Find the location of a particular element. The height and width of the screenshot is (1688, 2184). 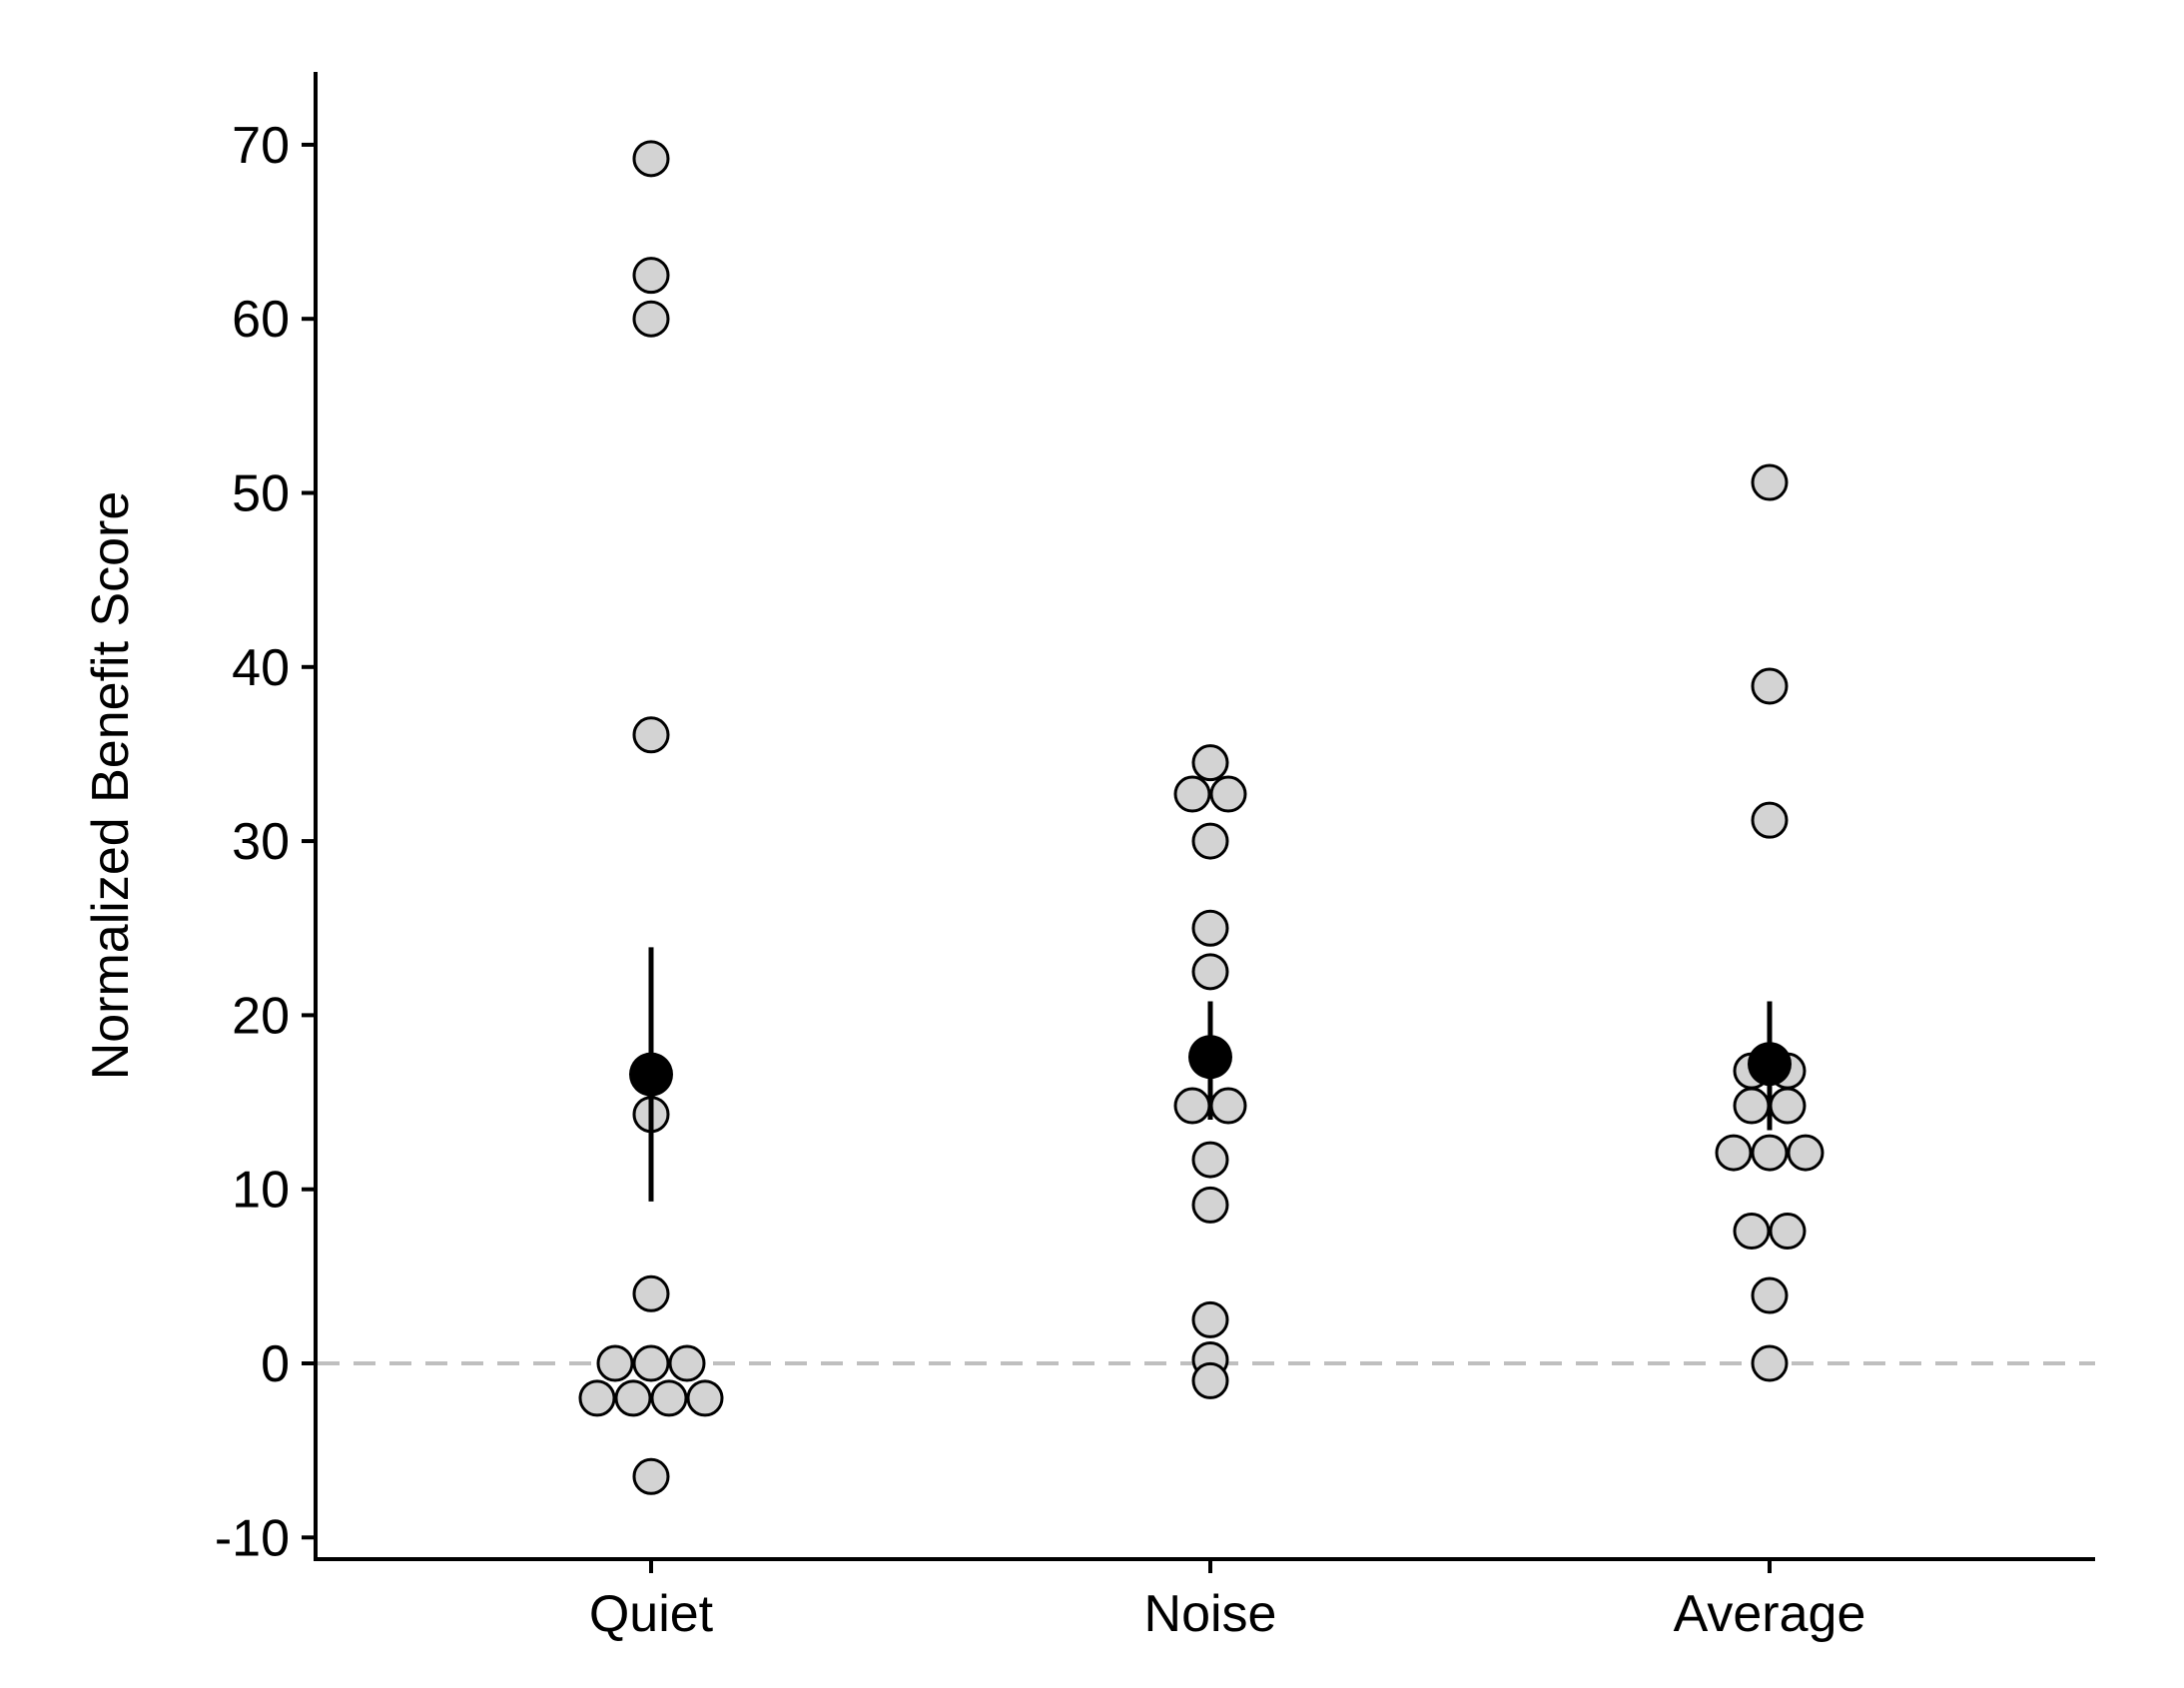

y-ticks: -10 0 10 20 30 40 50 60 70 is located at coordinates (265, 842).